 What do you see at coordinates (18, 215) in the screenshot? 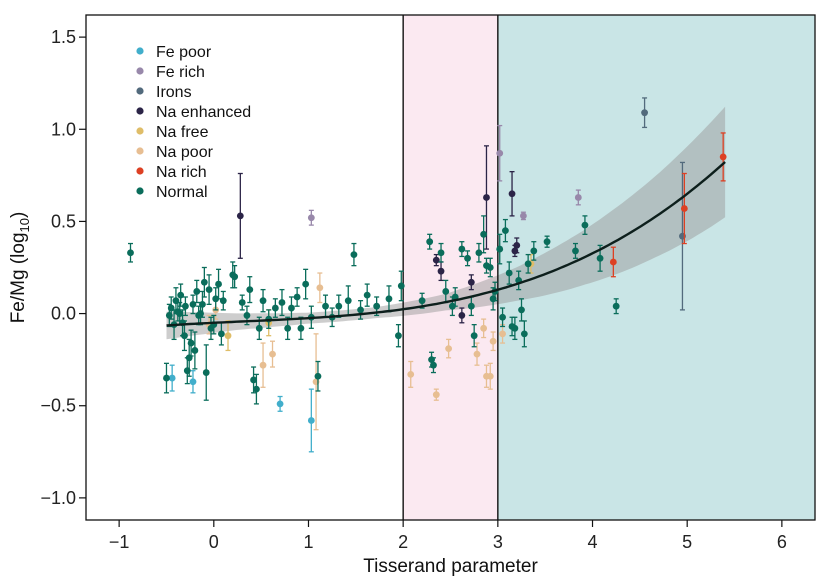
I see `y-axis-label-close: )` at bounding box center [18, 215].